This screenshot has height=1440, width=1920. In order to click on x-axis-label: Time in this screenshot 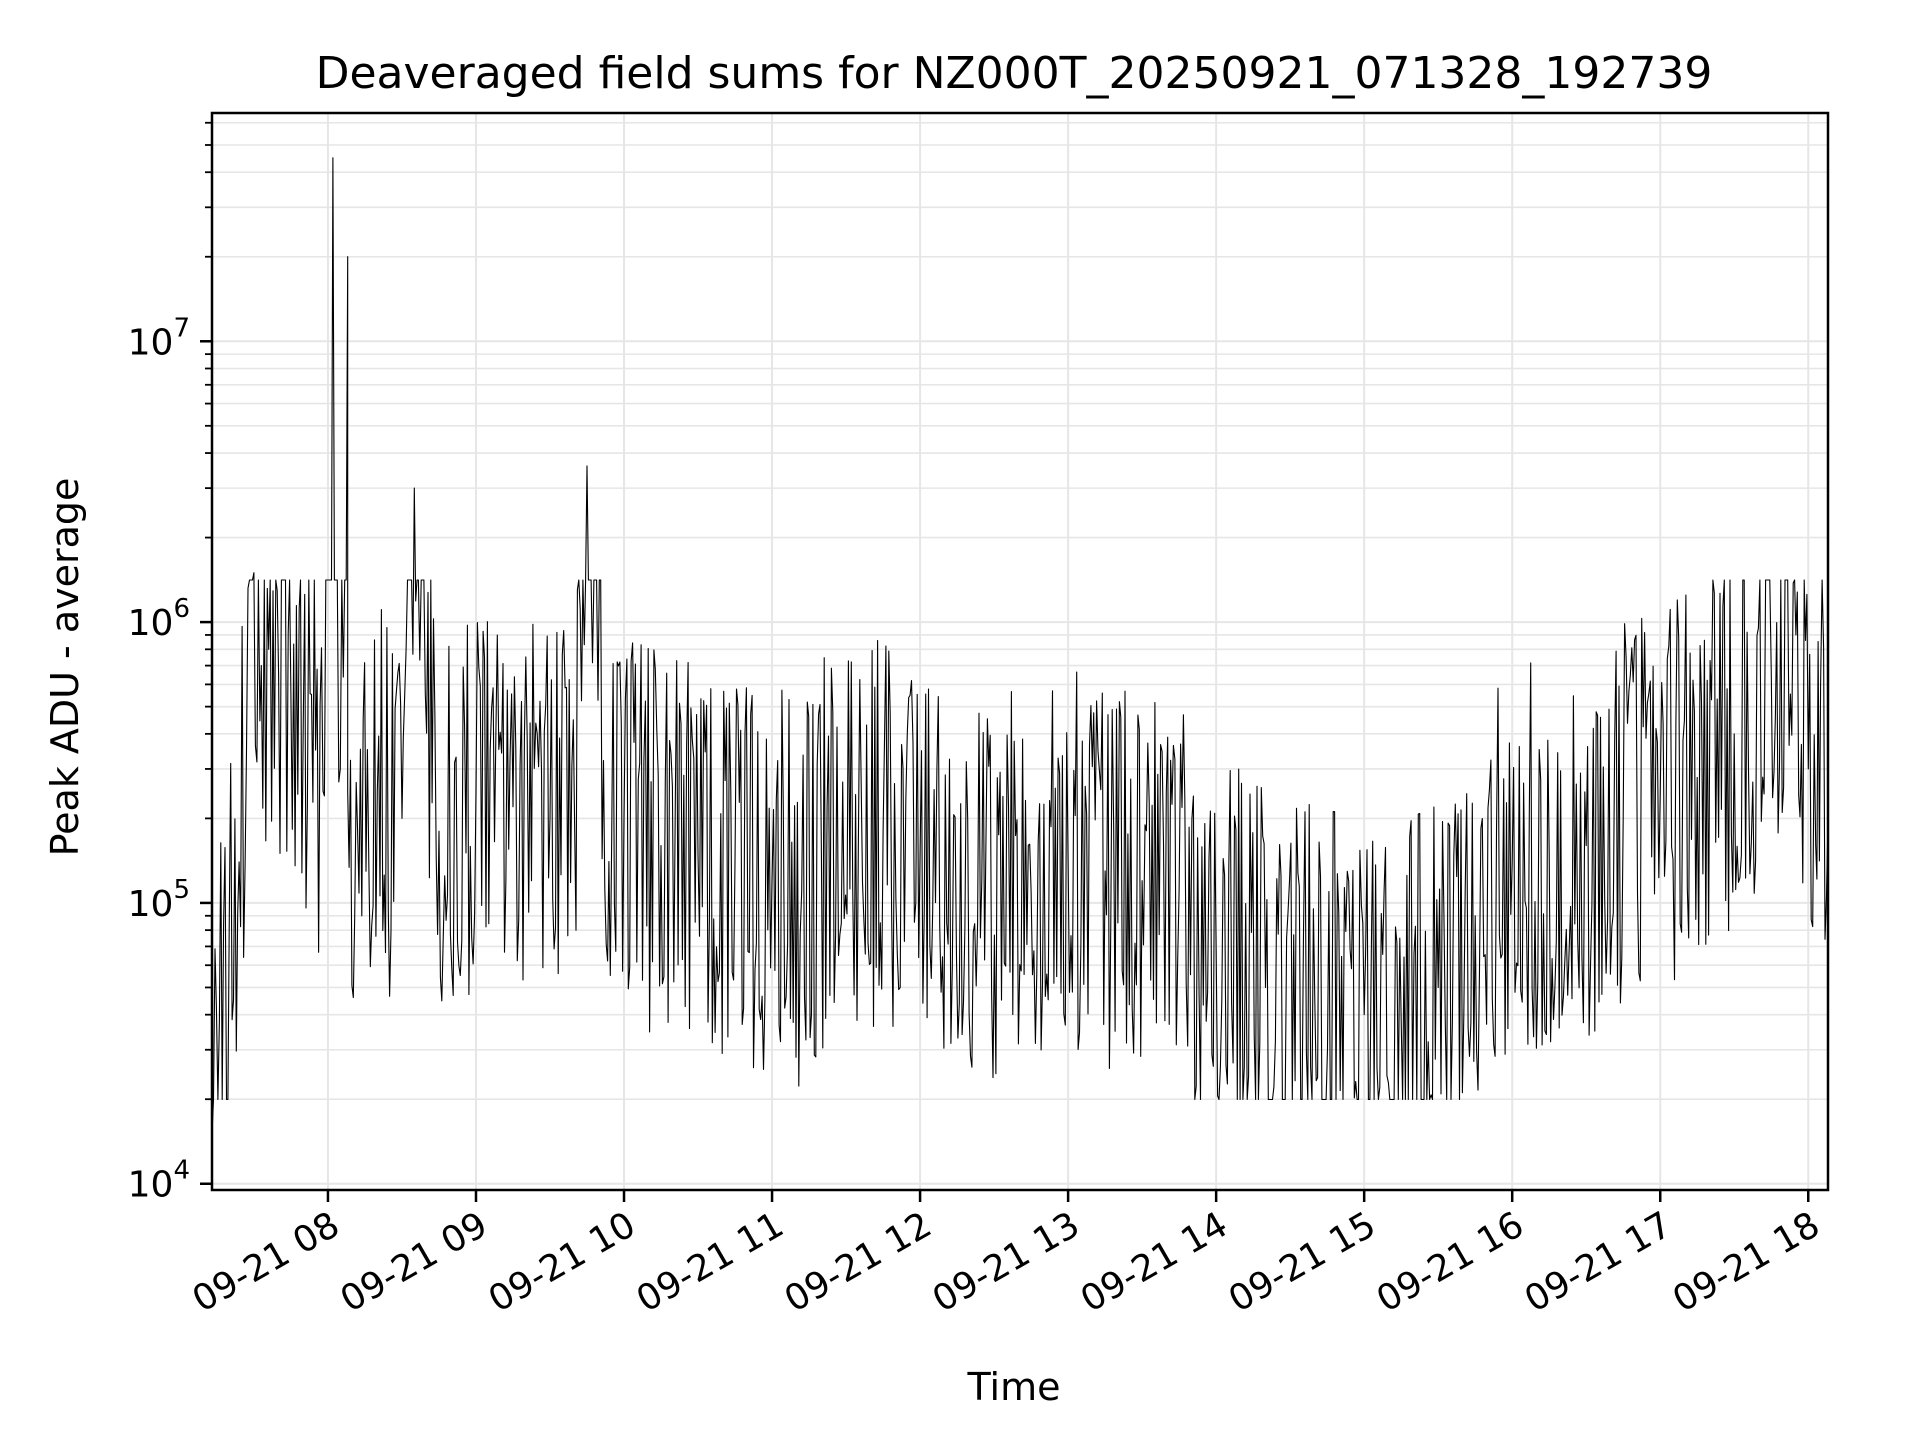, I will do `click(1014, 1387)`.